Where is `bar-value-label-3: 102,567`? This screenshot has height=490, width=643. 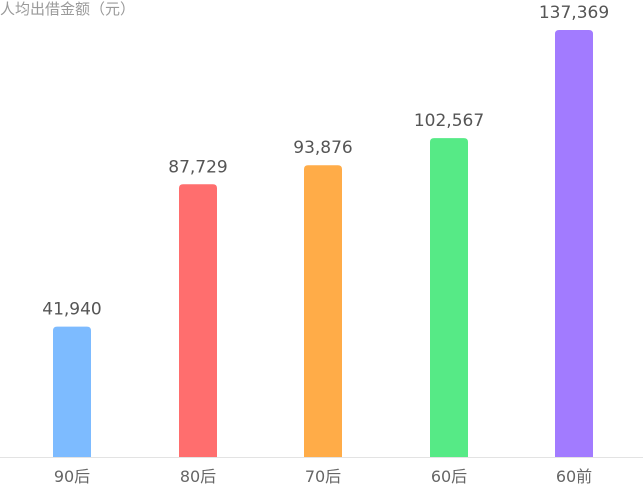
bar-value-label-3: 102,567 is located at coordinates (449, 121).